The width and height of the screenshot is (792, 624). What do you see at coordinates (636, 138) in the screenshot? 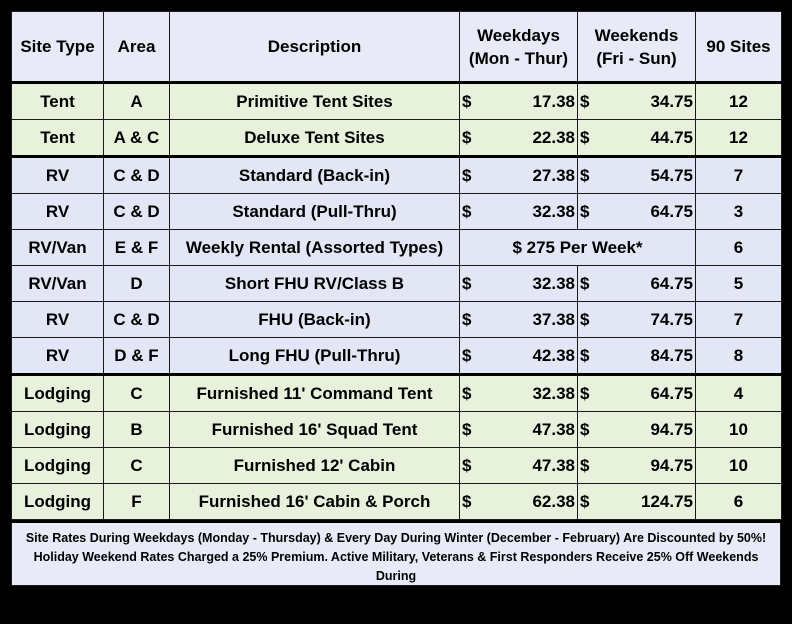
I see `weekend-rate-cell: $44.75` at bounding box center [636, 138].